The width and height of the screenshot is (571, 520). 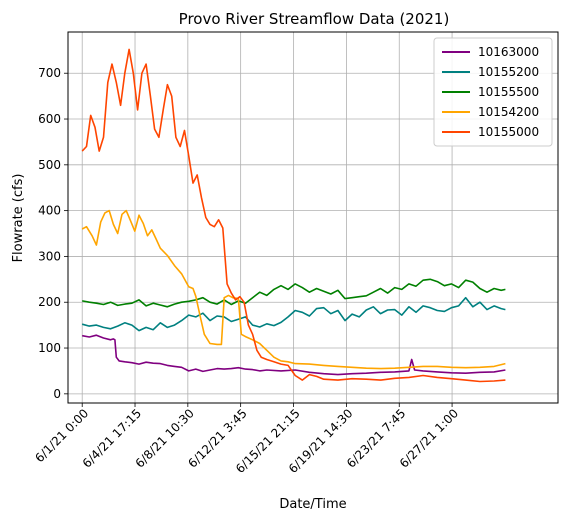 I want to click on y-tick-label: 500, so click(x=49, y=165).